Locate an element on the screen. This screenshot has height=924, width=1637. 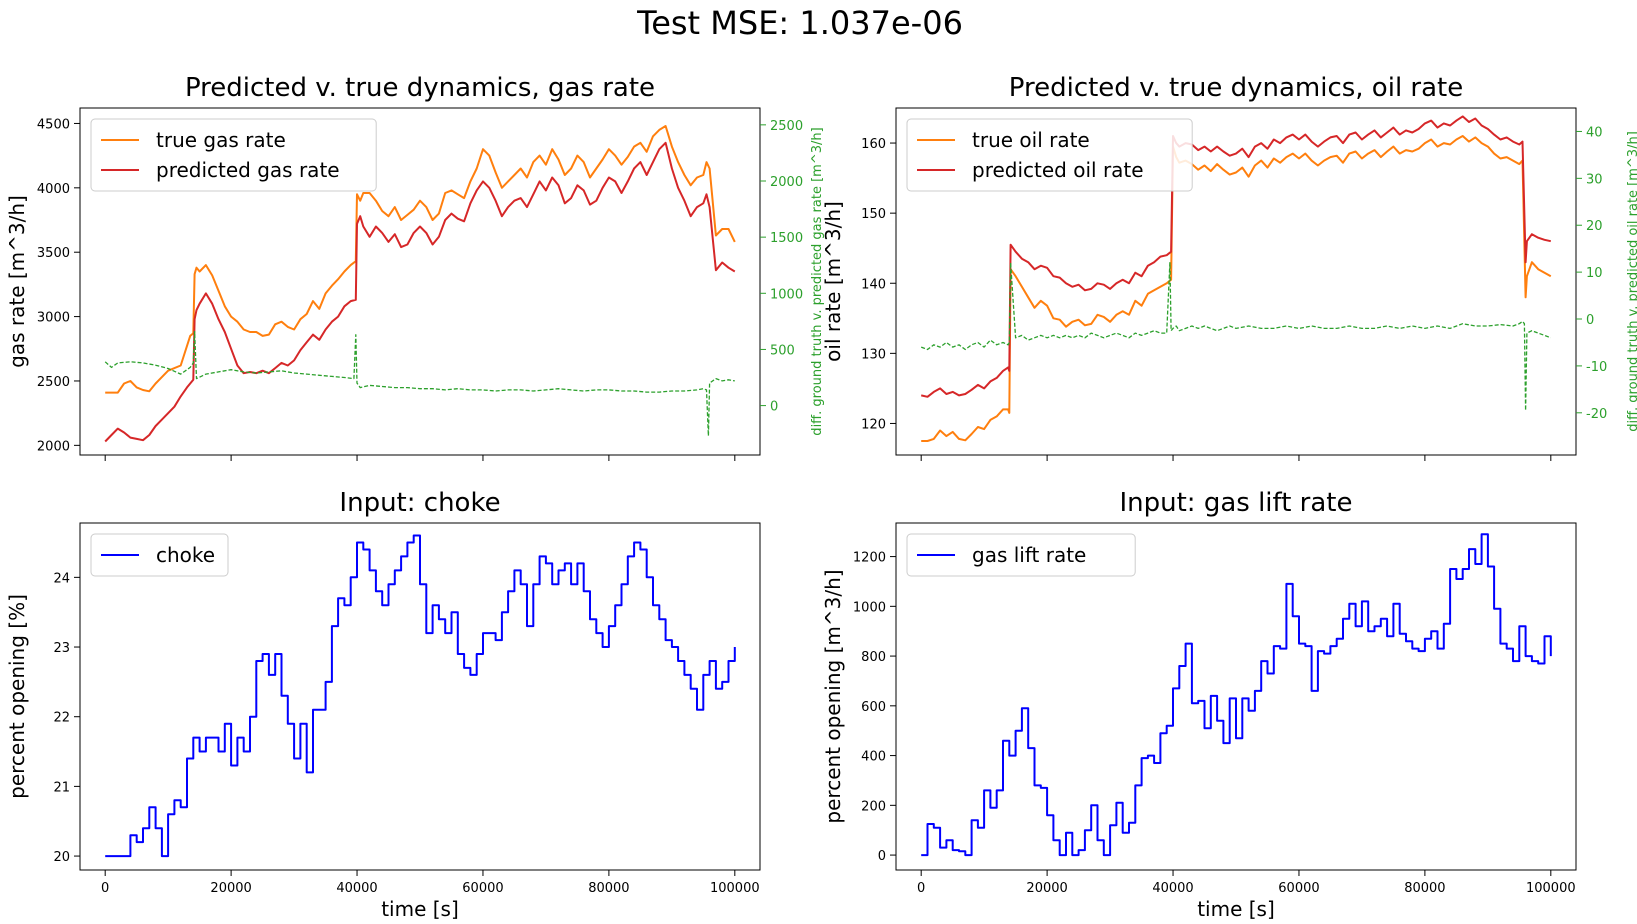
legend-label: gas lift rate is located at coordinates (1029, 555).